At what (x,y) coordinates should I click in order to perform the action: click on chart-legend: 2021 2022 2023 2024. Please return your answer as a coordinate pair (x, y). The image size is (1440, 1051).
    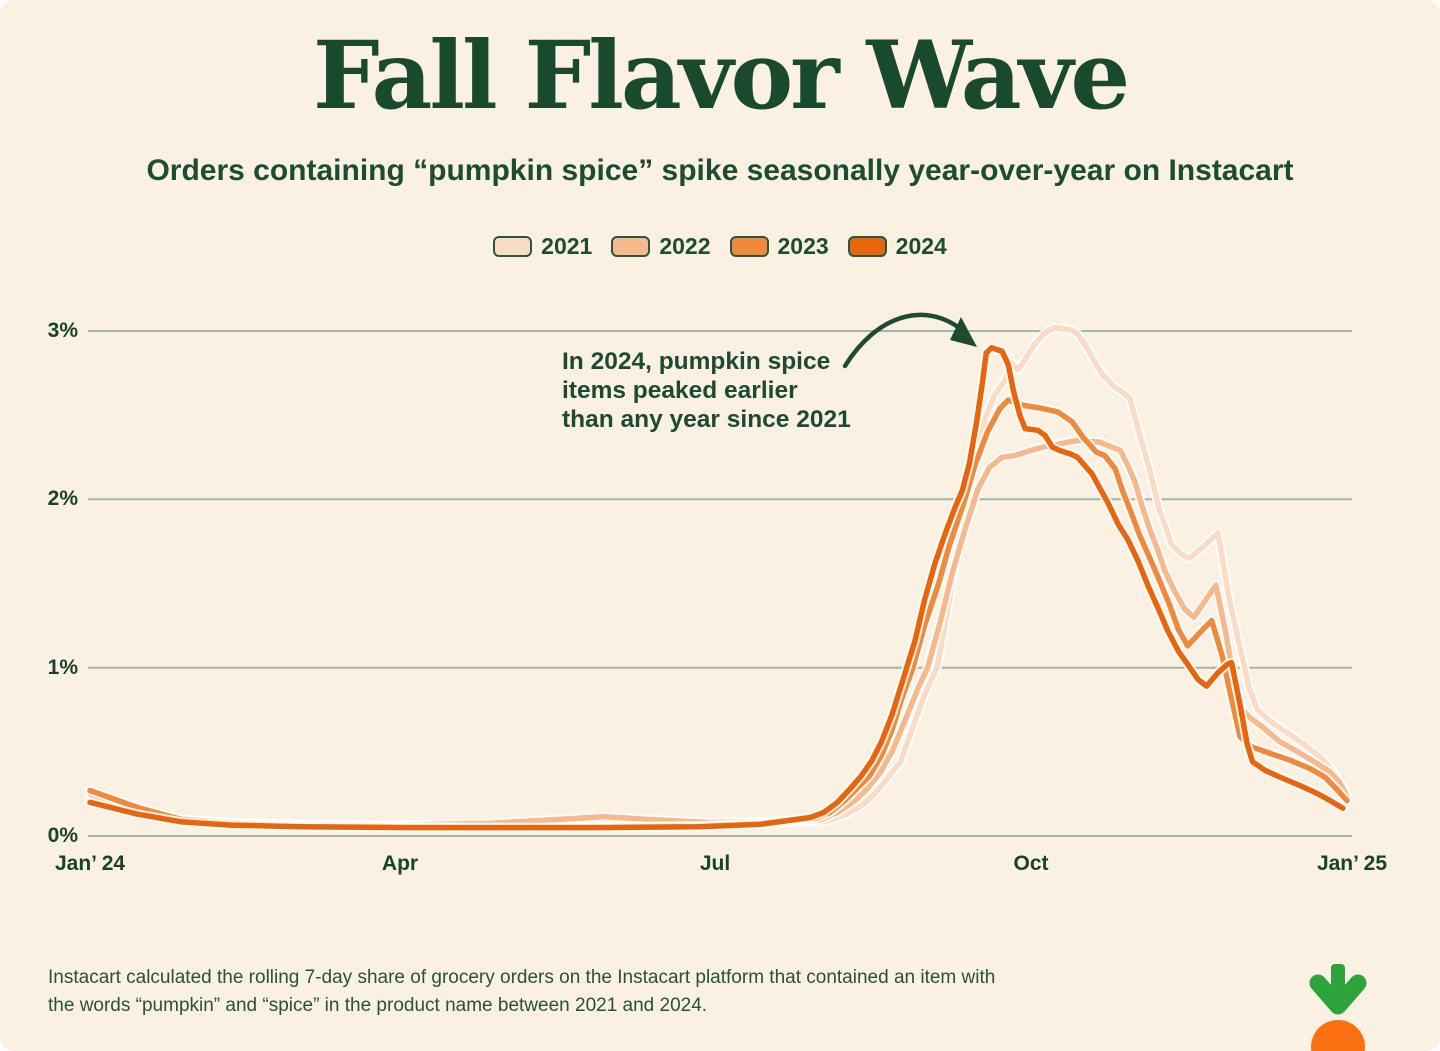
    Looking at the image, I should click on (720, 246).